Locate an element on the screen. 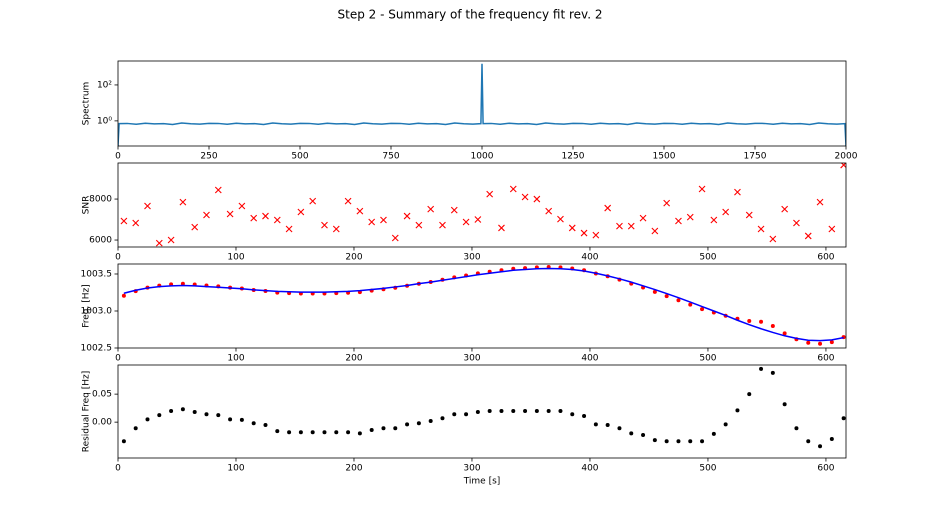 The width and height of the screenshot is (941, 506). y-axis-label: Residual Freq [Hz] is located at coordinates (87, 412).